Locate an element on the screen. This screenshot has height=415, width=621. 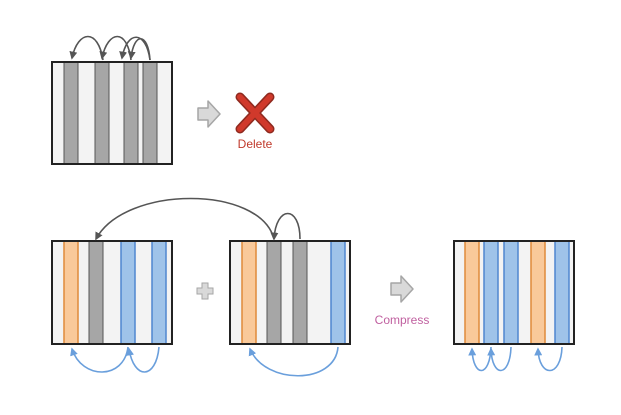
cross-block-arrows is located at coordinates (198, 219).